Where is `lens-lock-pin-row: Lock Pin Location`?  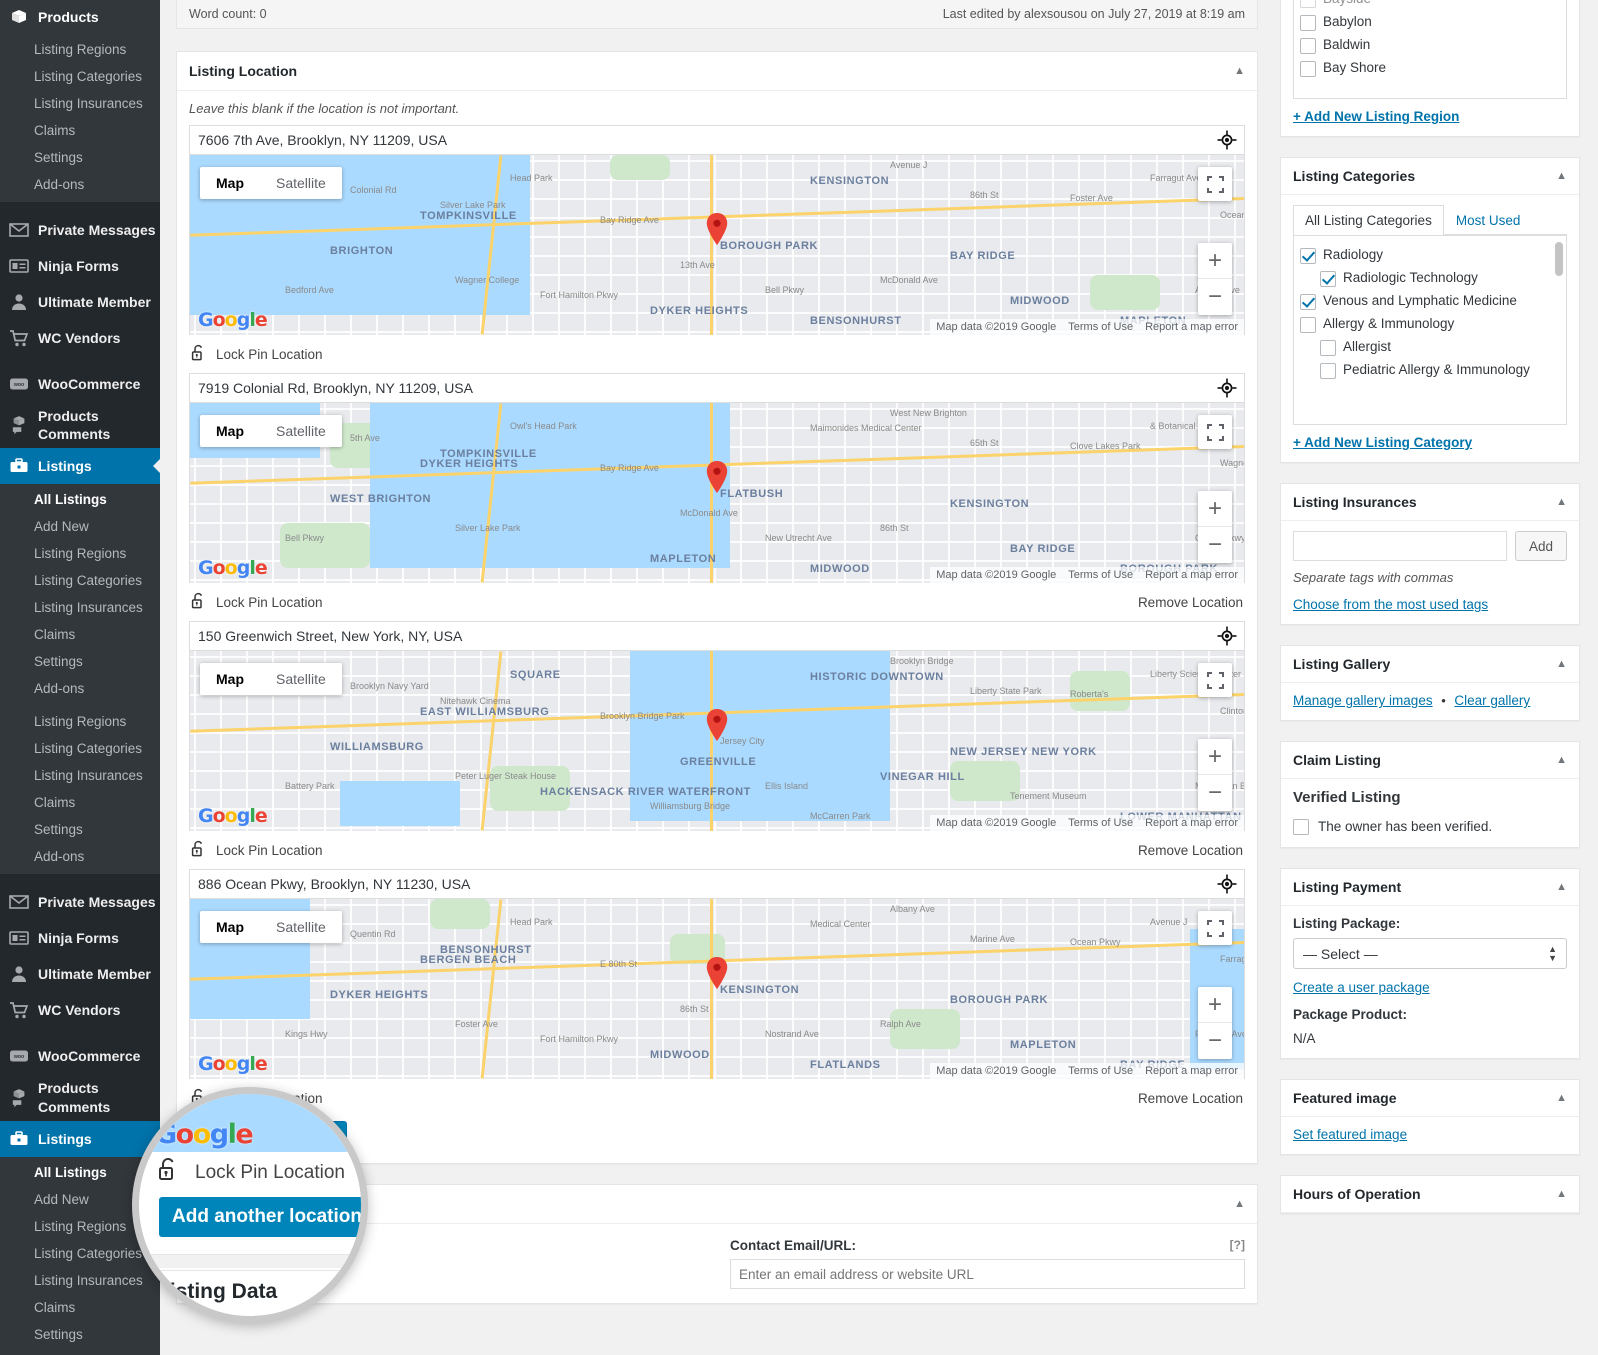 lens-lock-pin-row: Lock Pin Location is located at coordinates (250, 1173).